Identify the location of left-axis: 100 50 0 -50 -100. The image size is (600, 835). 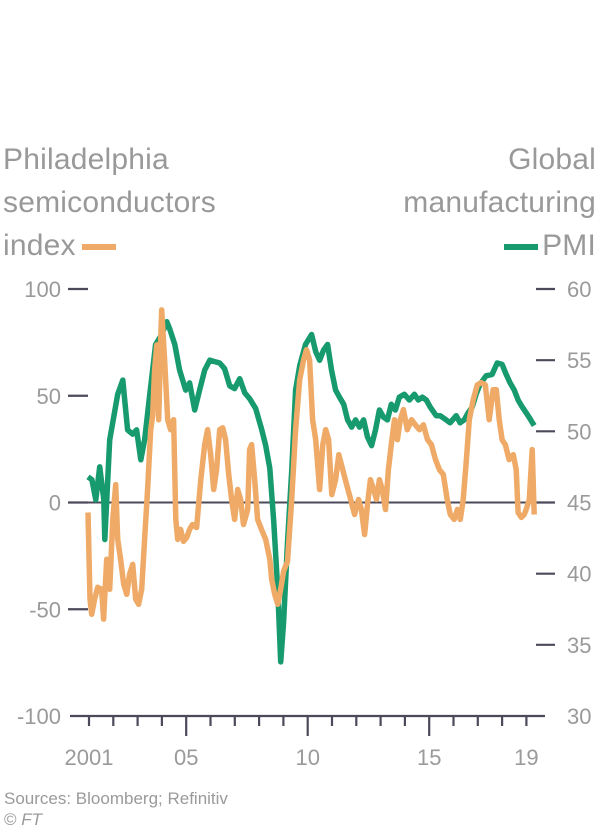
(52, 503).